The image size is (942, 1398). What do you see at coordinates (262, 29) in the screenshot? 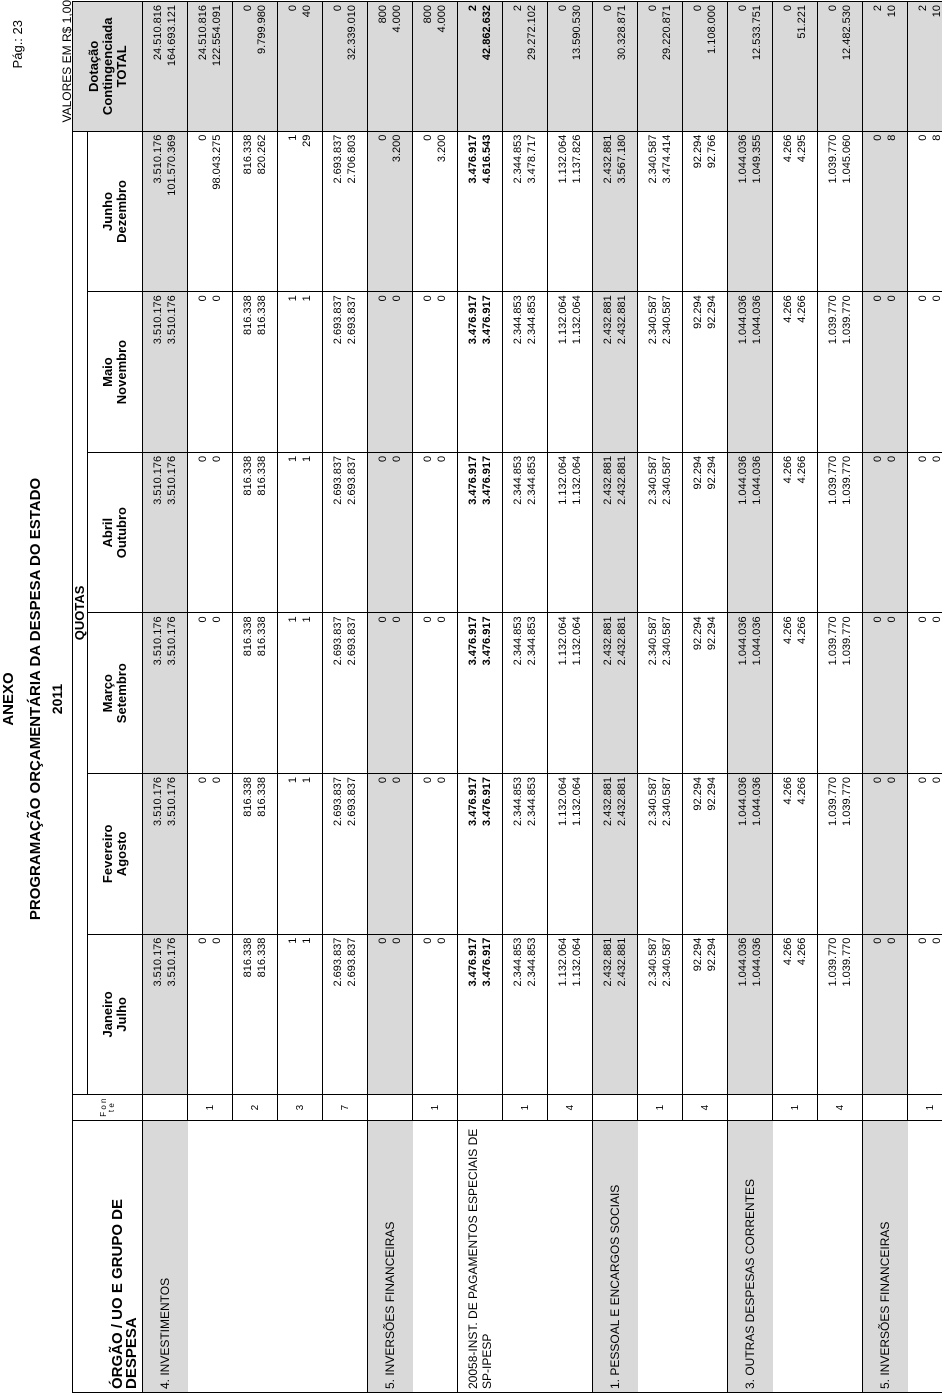
I see `total-value: 9.799.980` at bounding box center [262, 29].